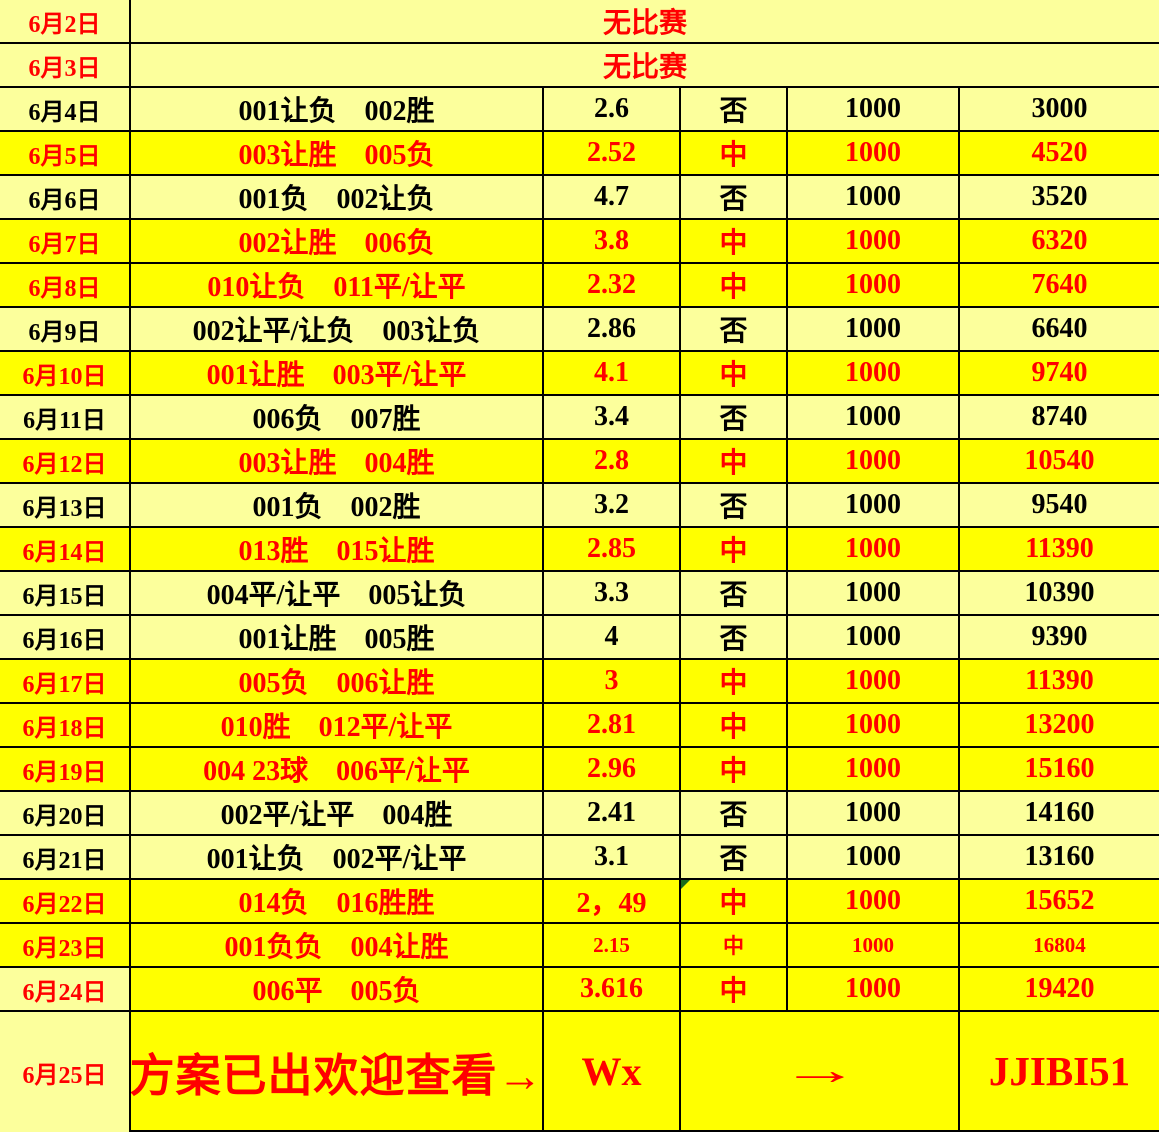 This screenshot has width=1159, height=1132. I want to click on total-cell: 16804, so click(1059, 946).